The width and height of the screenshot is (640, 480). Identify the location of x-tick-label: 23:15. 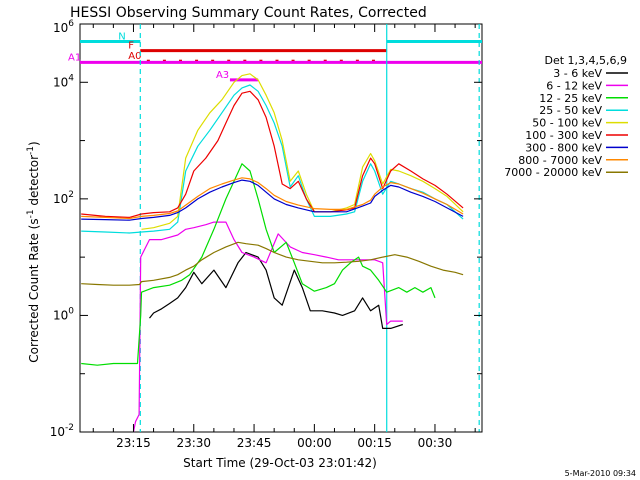
(133, 443).